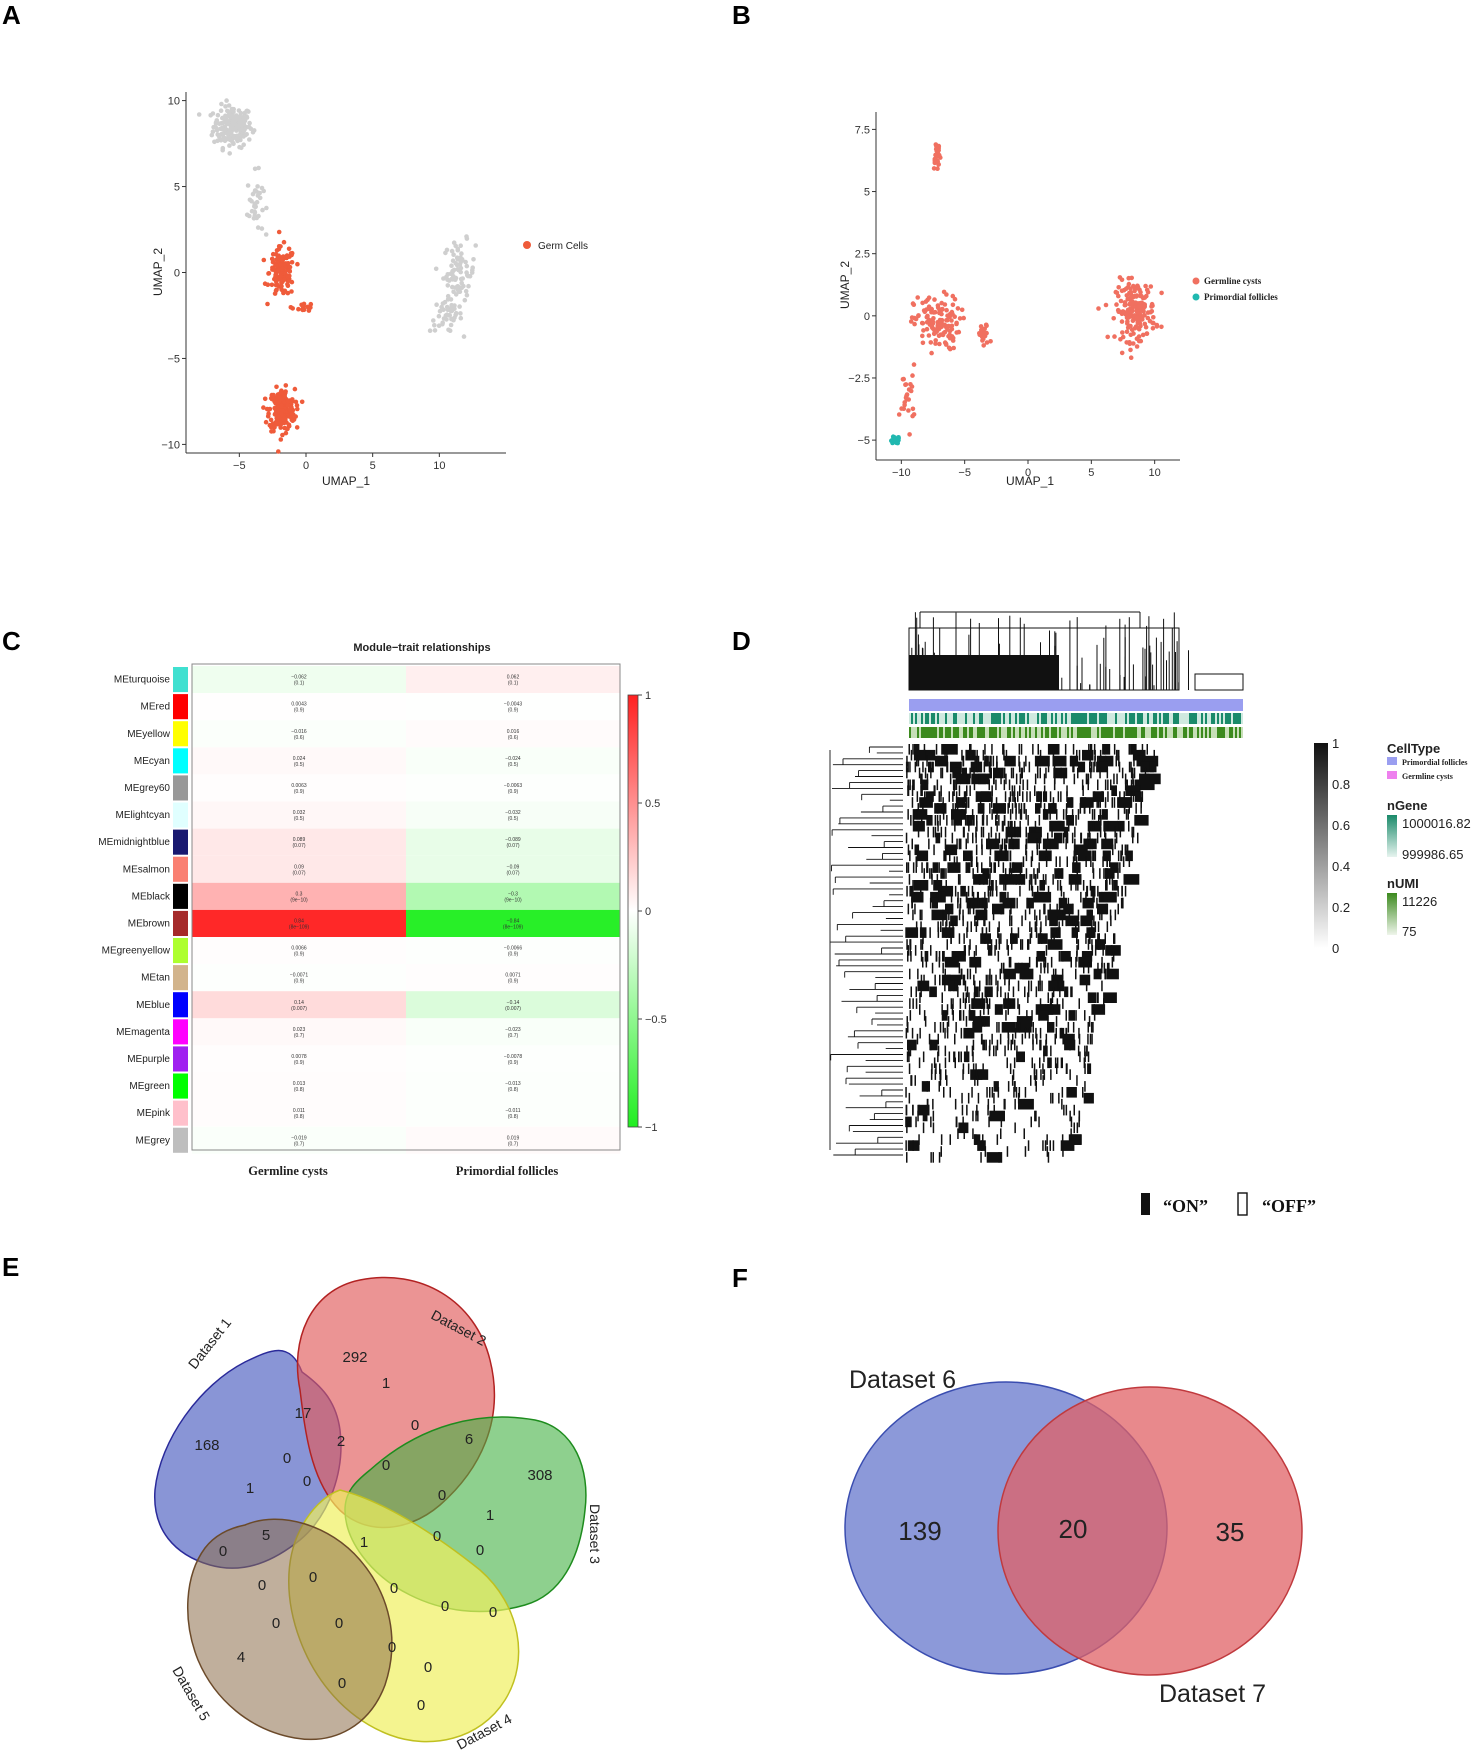 The image size is (1477, 1755). What do you see at coordinates (303, 1413) in the screenshot?
I see `venn-e-count-5: 17` at bounding box center [303, 1413].